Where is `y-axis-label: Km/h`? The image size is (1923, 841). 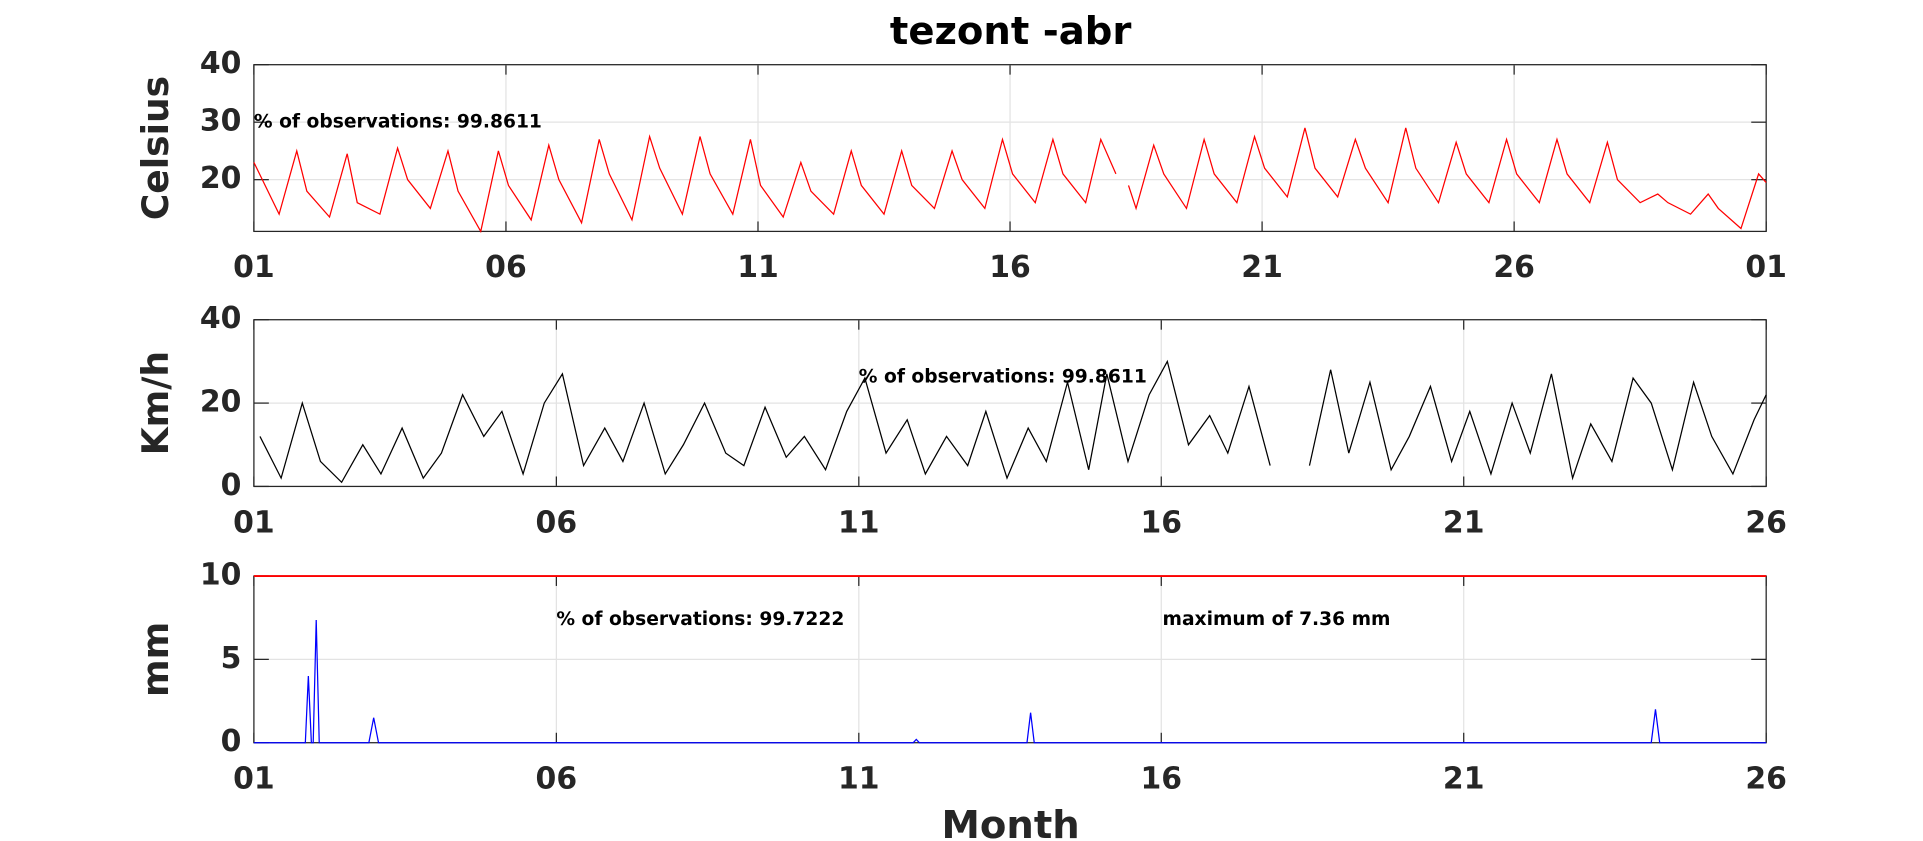 y-axis-label: Km/h is located at coordinates (156, 403).